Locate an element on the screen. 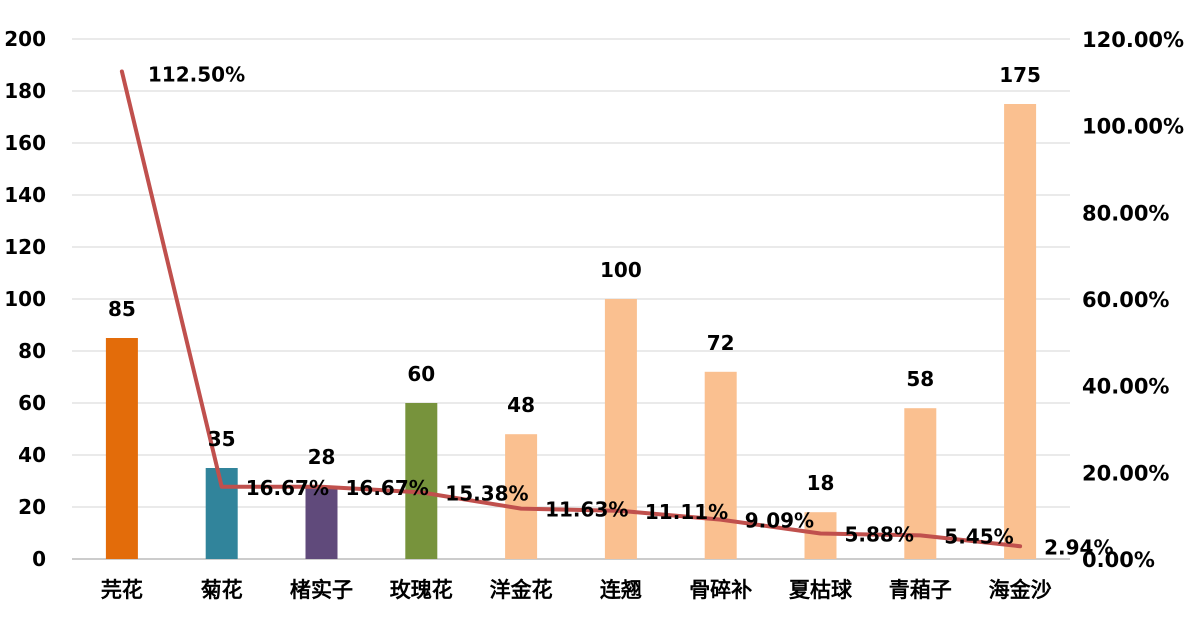 The image size is (1196, 628). category-axis-labels: 芫花 菊花 楮实子 玫瑰花 洋金花 连翘 骨碎补 夏枯球 青葙子 海金沙 is located at coordinates (576, 590).